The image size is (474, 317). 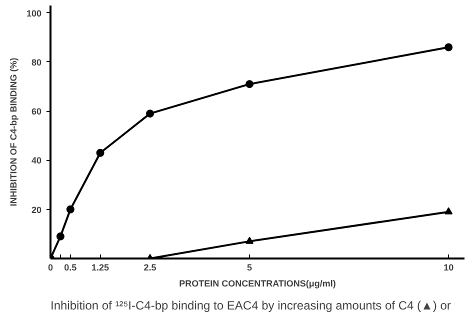 What do you see at coordinates (36, 209) in the screenshot?
I see `y-tick-label: 20` at bounding box center [36, 209].